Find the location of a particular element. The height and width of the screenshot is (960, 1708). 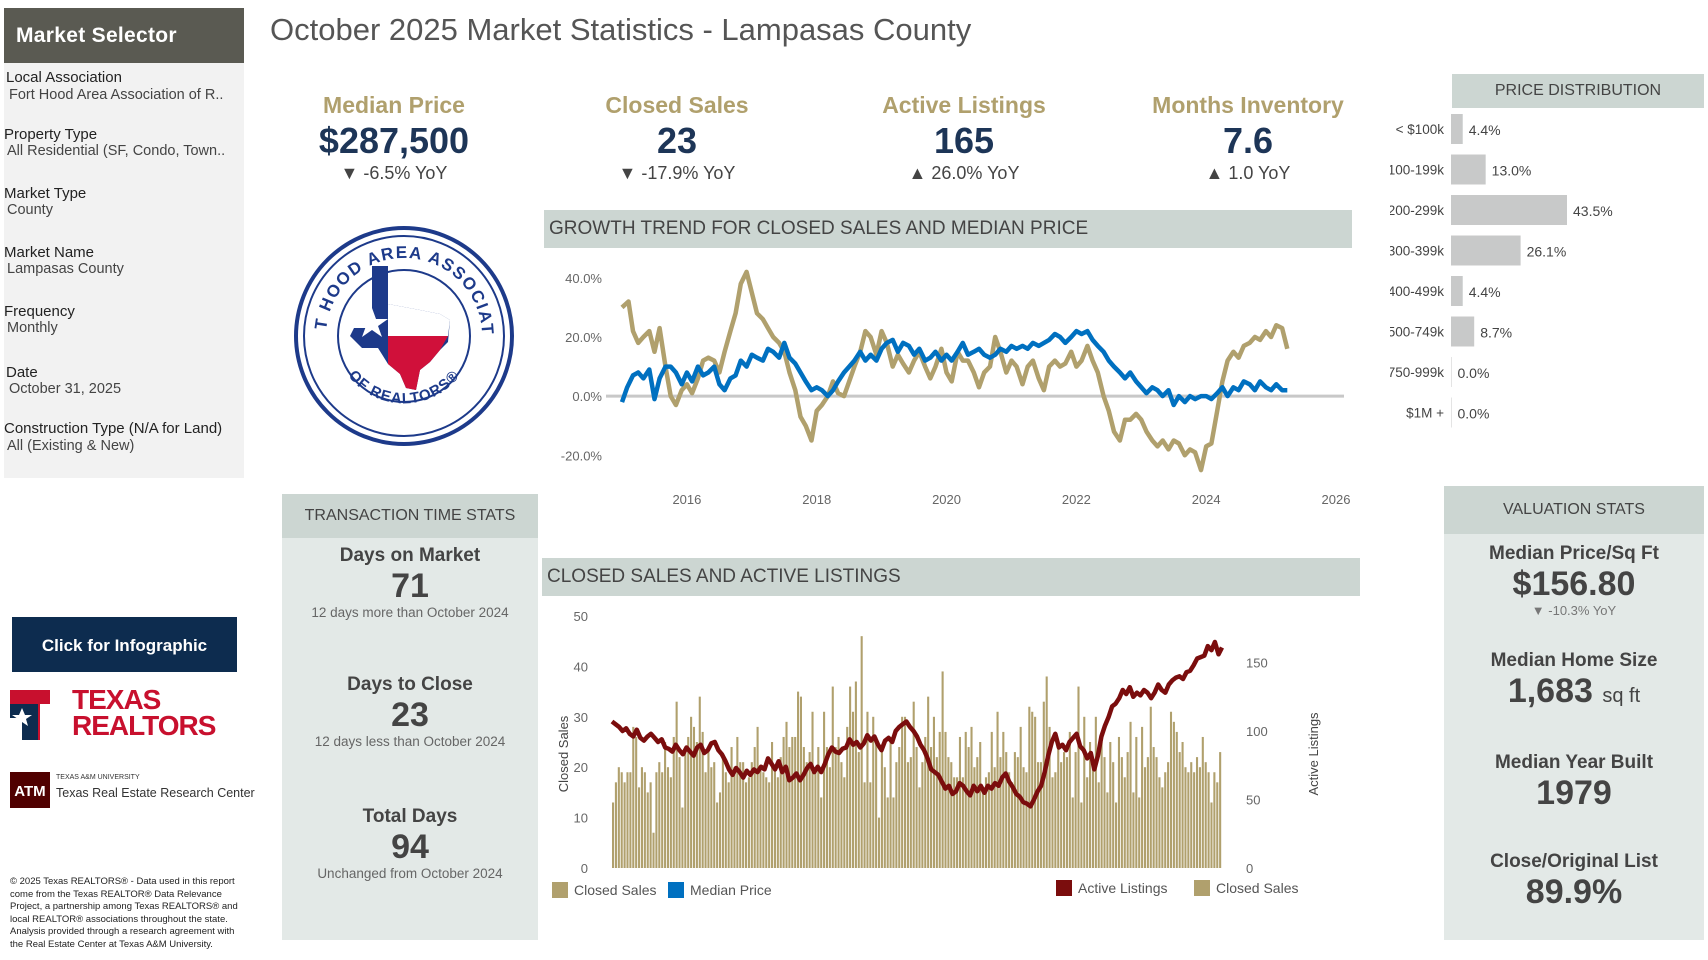

field-label-construction-type: Construction Type (N/A for Land) is located at coordinates (113, 428).